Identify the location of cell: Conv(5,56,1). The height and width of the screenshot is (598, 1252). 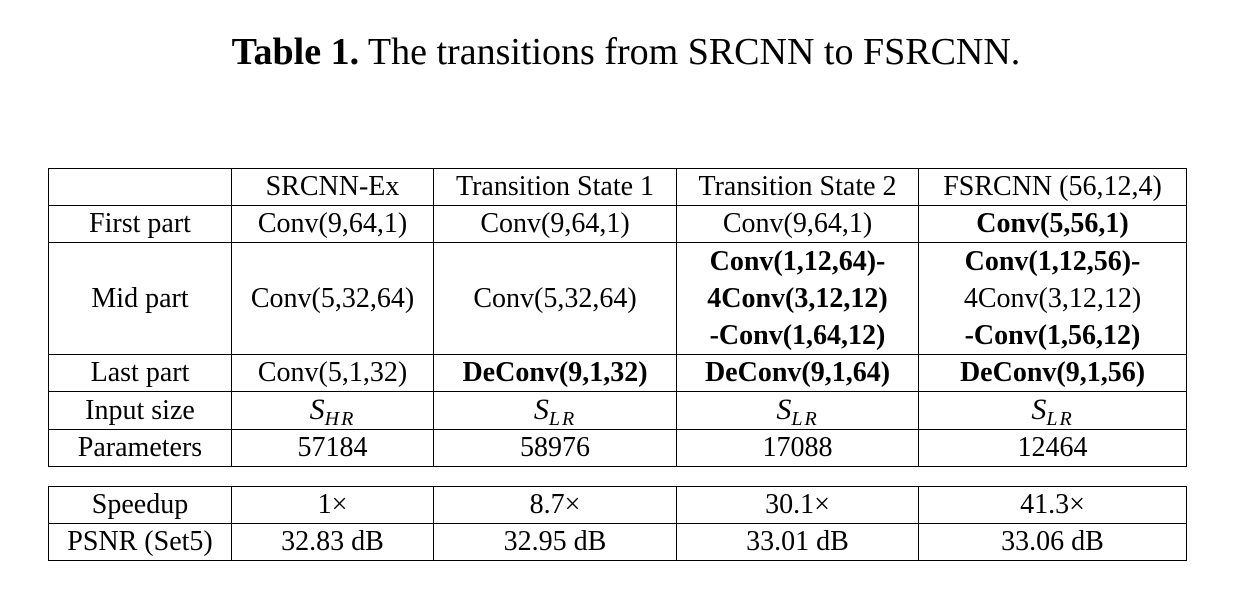
(1052, 224).